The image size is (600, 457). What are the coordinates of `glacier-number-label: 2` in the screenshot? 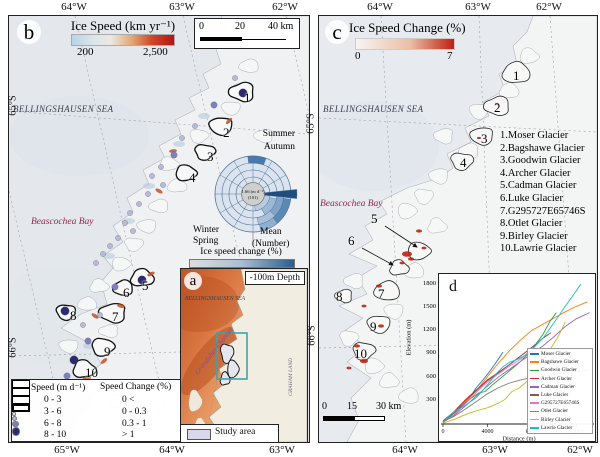 It's located at (226, 132).